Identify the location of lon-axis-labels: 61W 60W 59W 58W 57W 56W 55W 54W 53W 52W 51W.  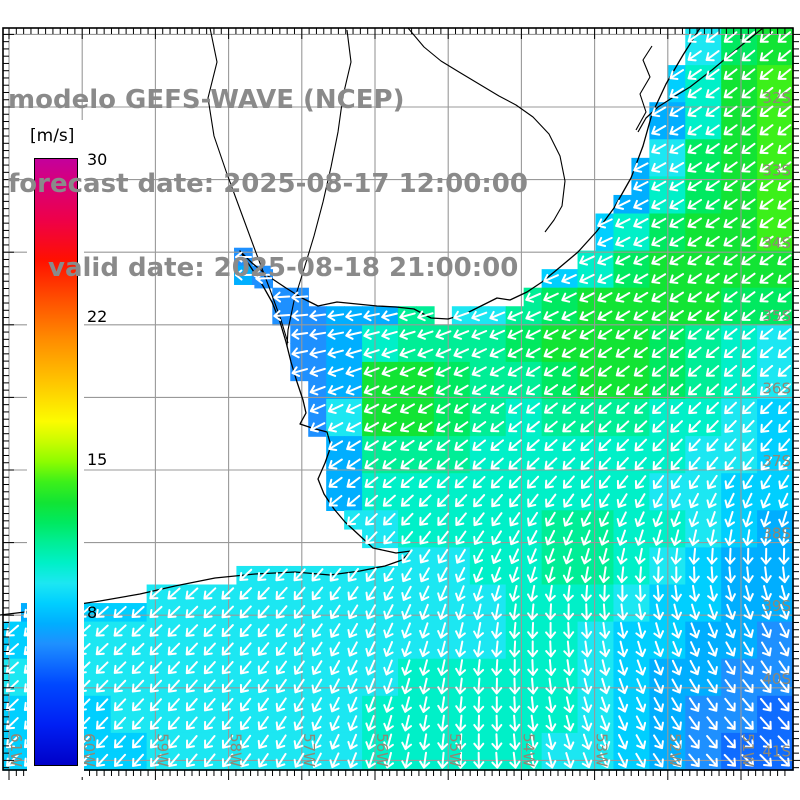
(382, 750).